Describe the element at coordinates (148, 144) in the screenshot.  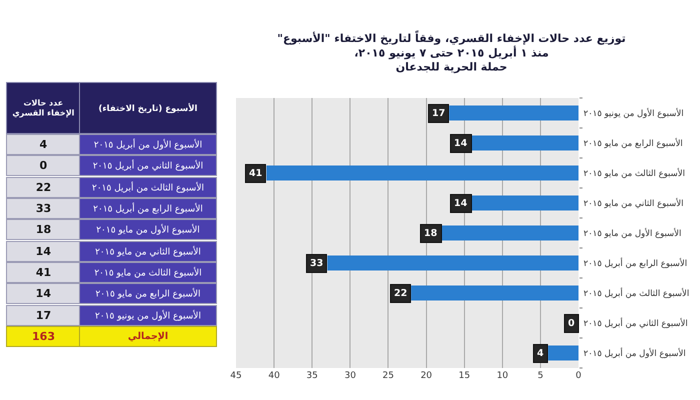
I see `category-label: الأسبوع الأول من أبريل ٢٠١٥` at that location.